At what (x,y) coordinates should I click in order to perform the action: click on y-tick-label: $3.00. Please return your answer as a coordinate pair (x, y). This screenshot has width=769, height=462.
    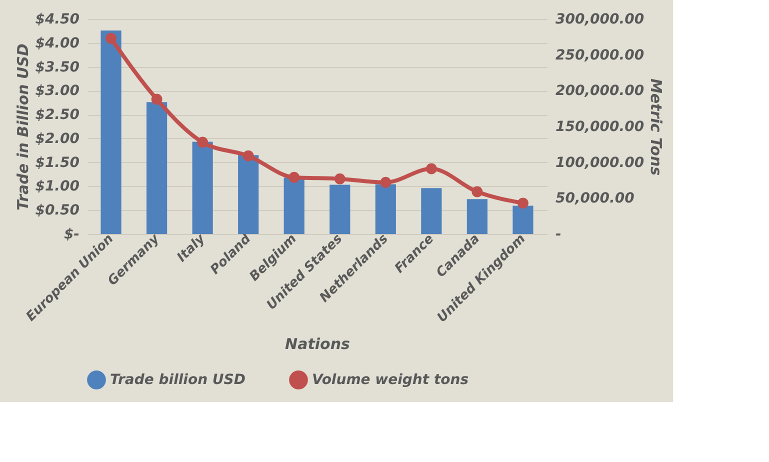
    Looking at the image, I should click on (57, 91).